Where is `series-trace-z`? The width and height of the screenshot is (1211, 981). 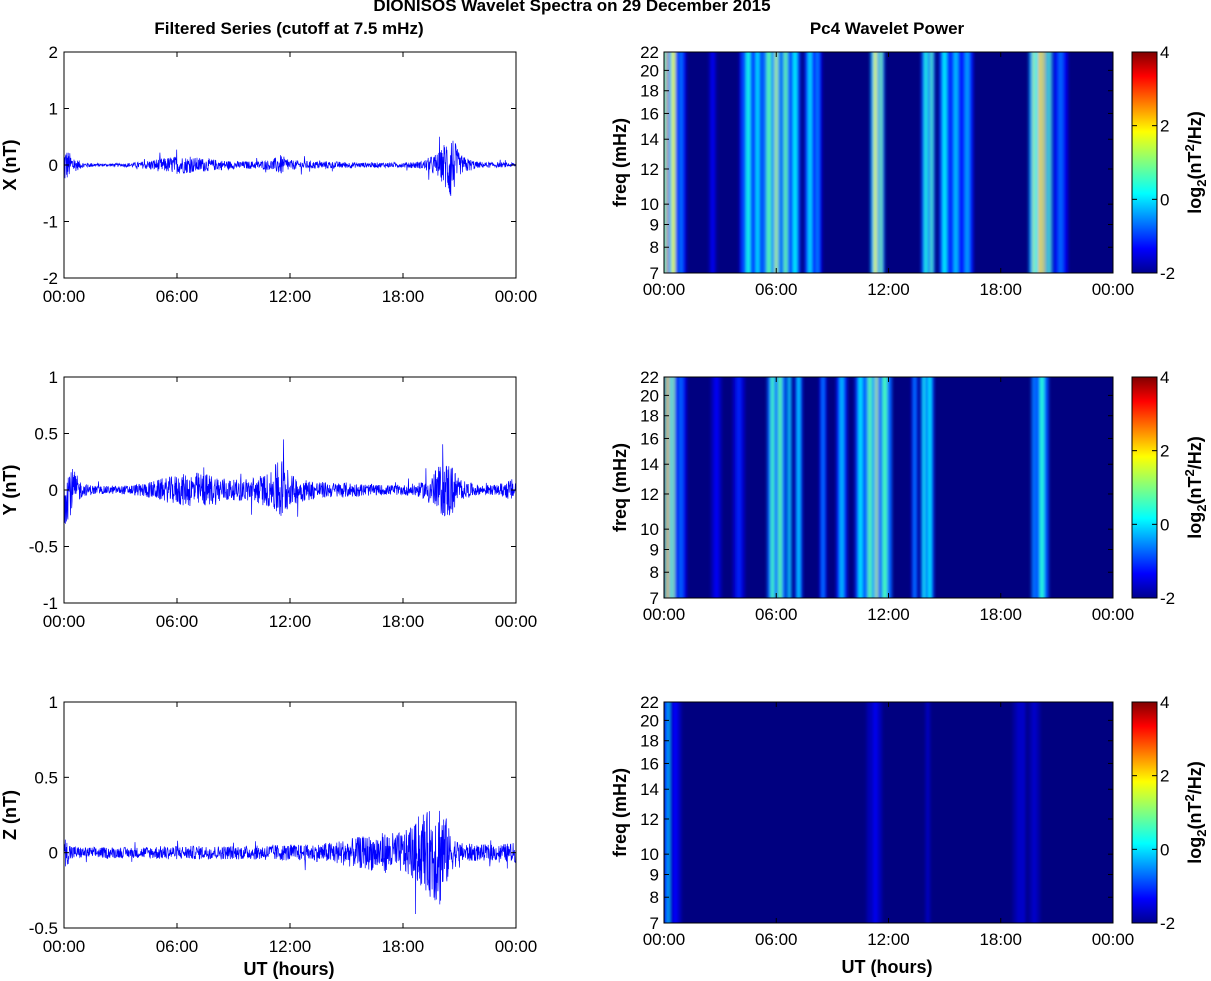 series-trace-z is located at coordinates (290, 862).